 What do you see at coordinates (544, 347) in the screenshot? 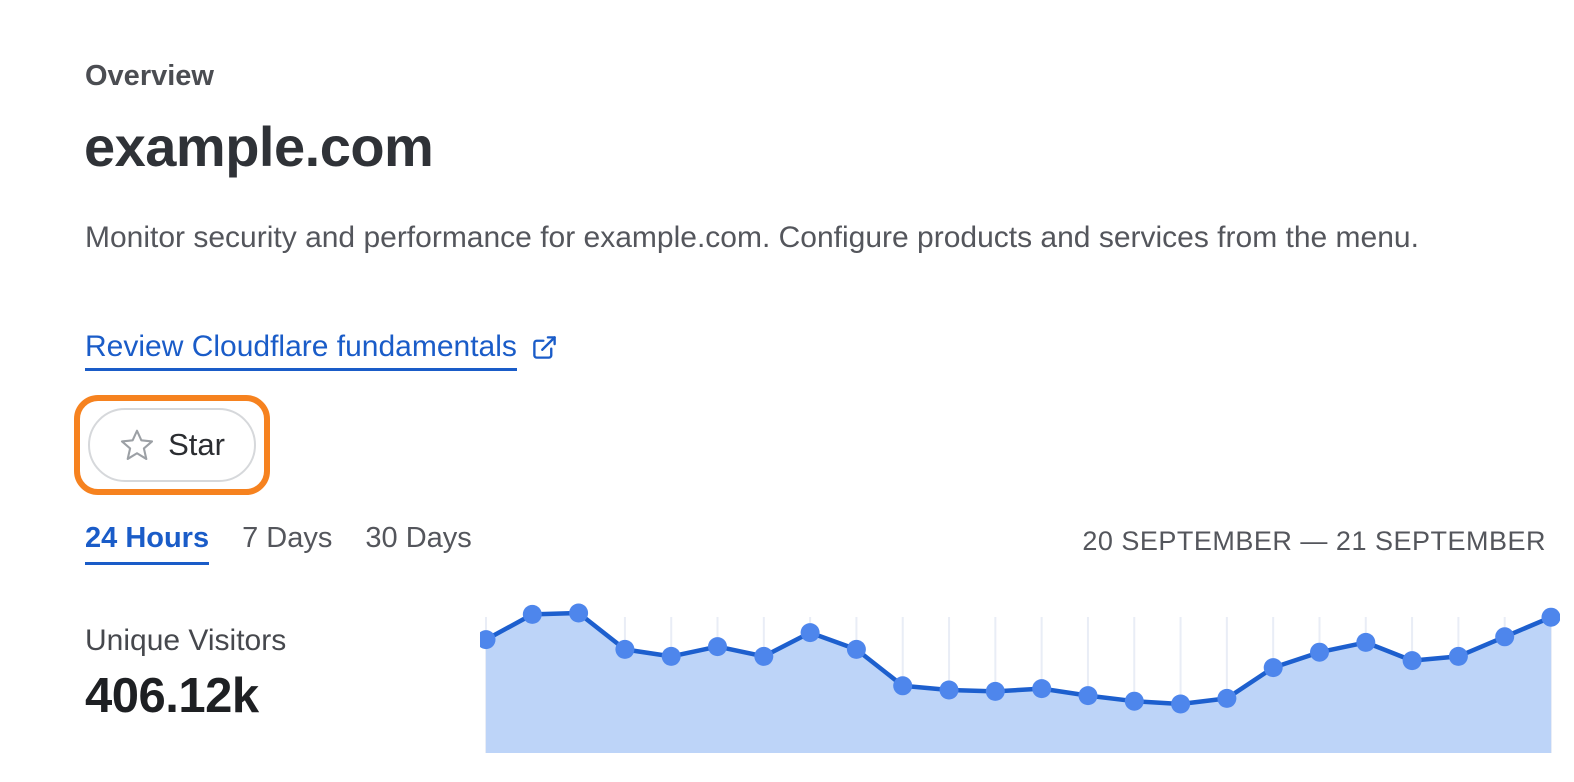
I see `external-link-icon` at bounding box center [544, 347].